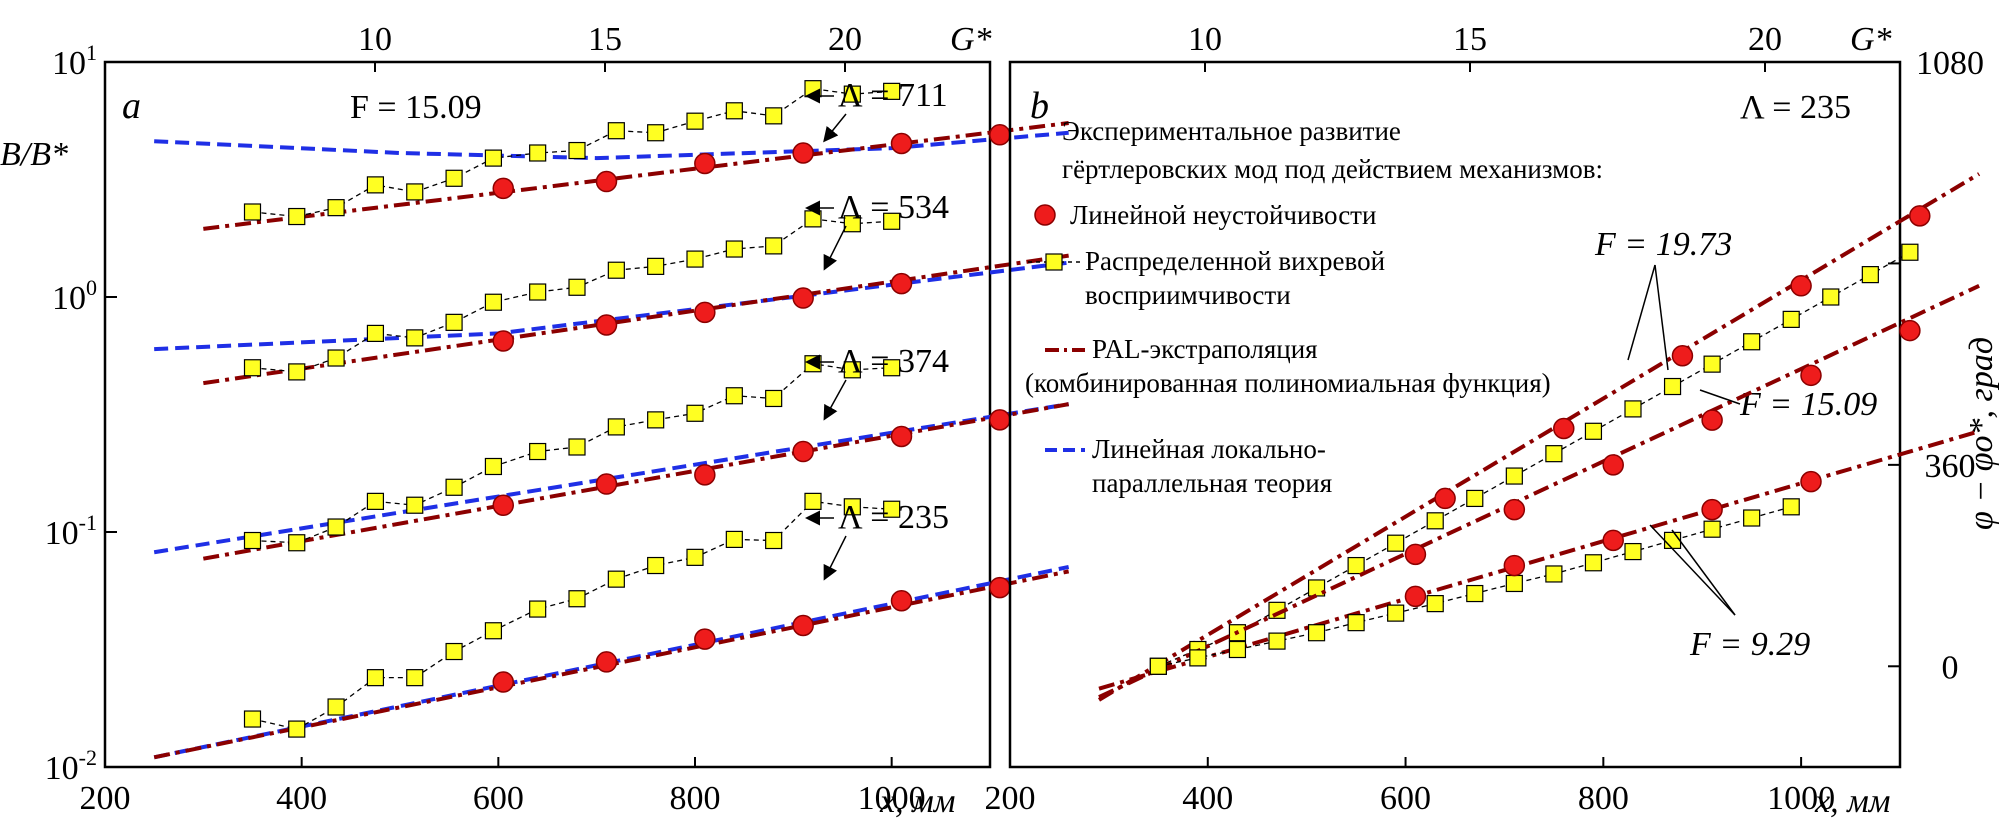 This screenshot has height=826, width=2000. Describe the element at coordinates (695, 798) in the screenshot. I see `panel-a-xtick-label: 800` at that location.